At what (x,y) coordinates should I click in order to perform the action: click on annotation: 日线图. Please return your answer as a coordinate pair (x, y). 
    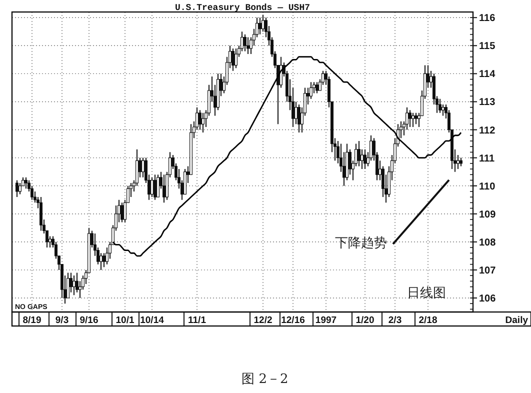
    Looking at the image, I should click on (426, 293).